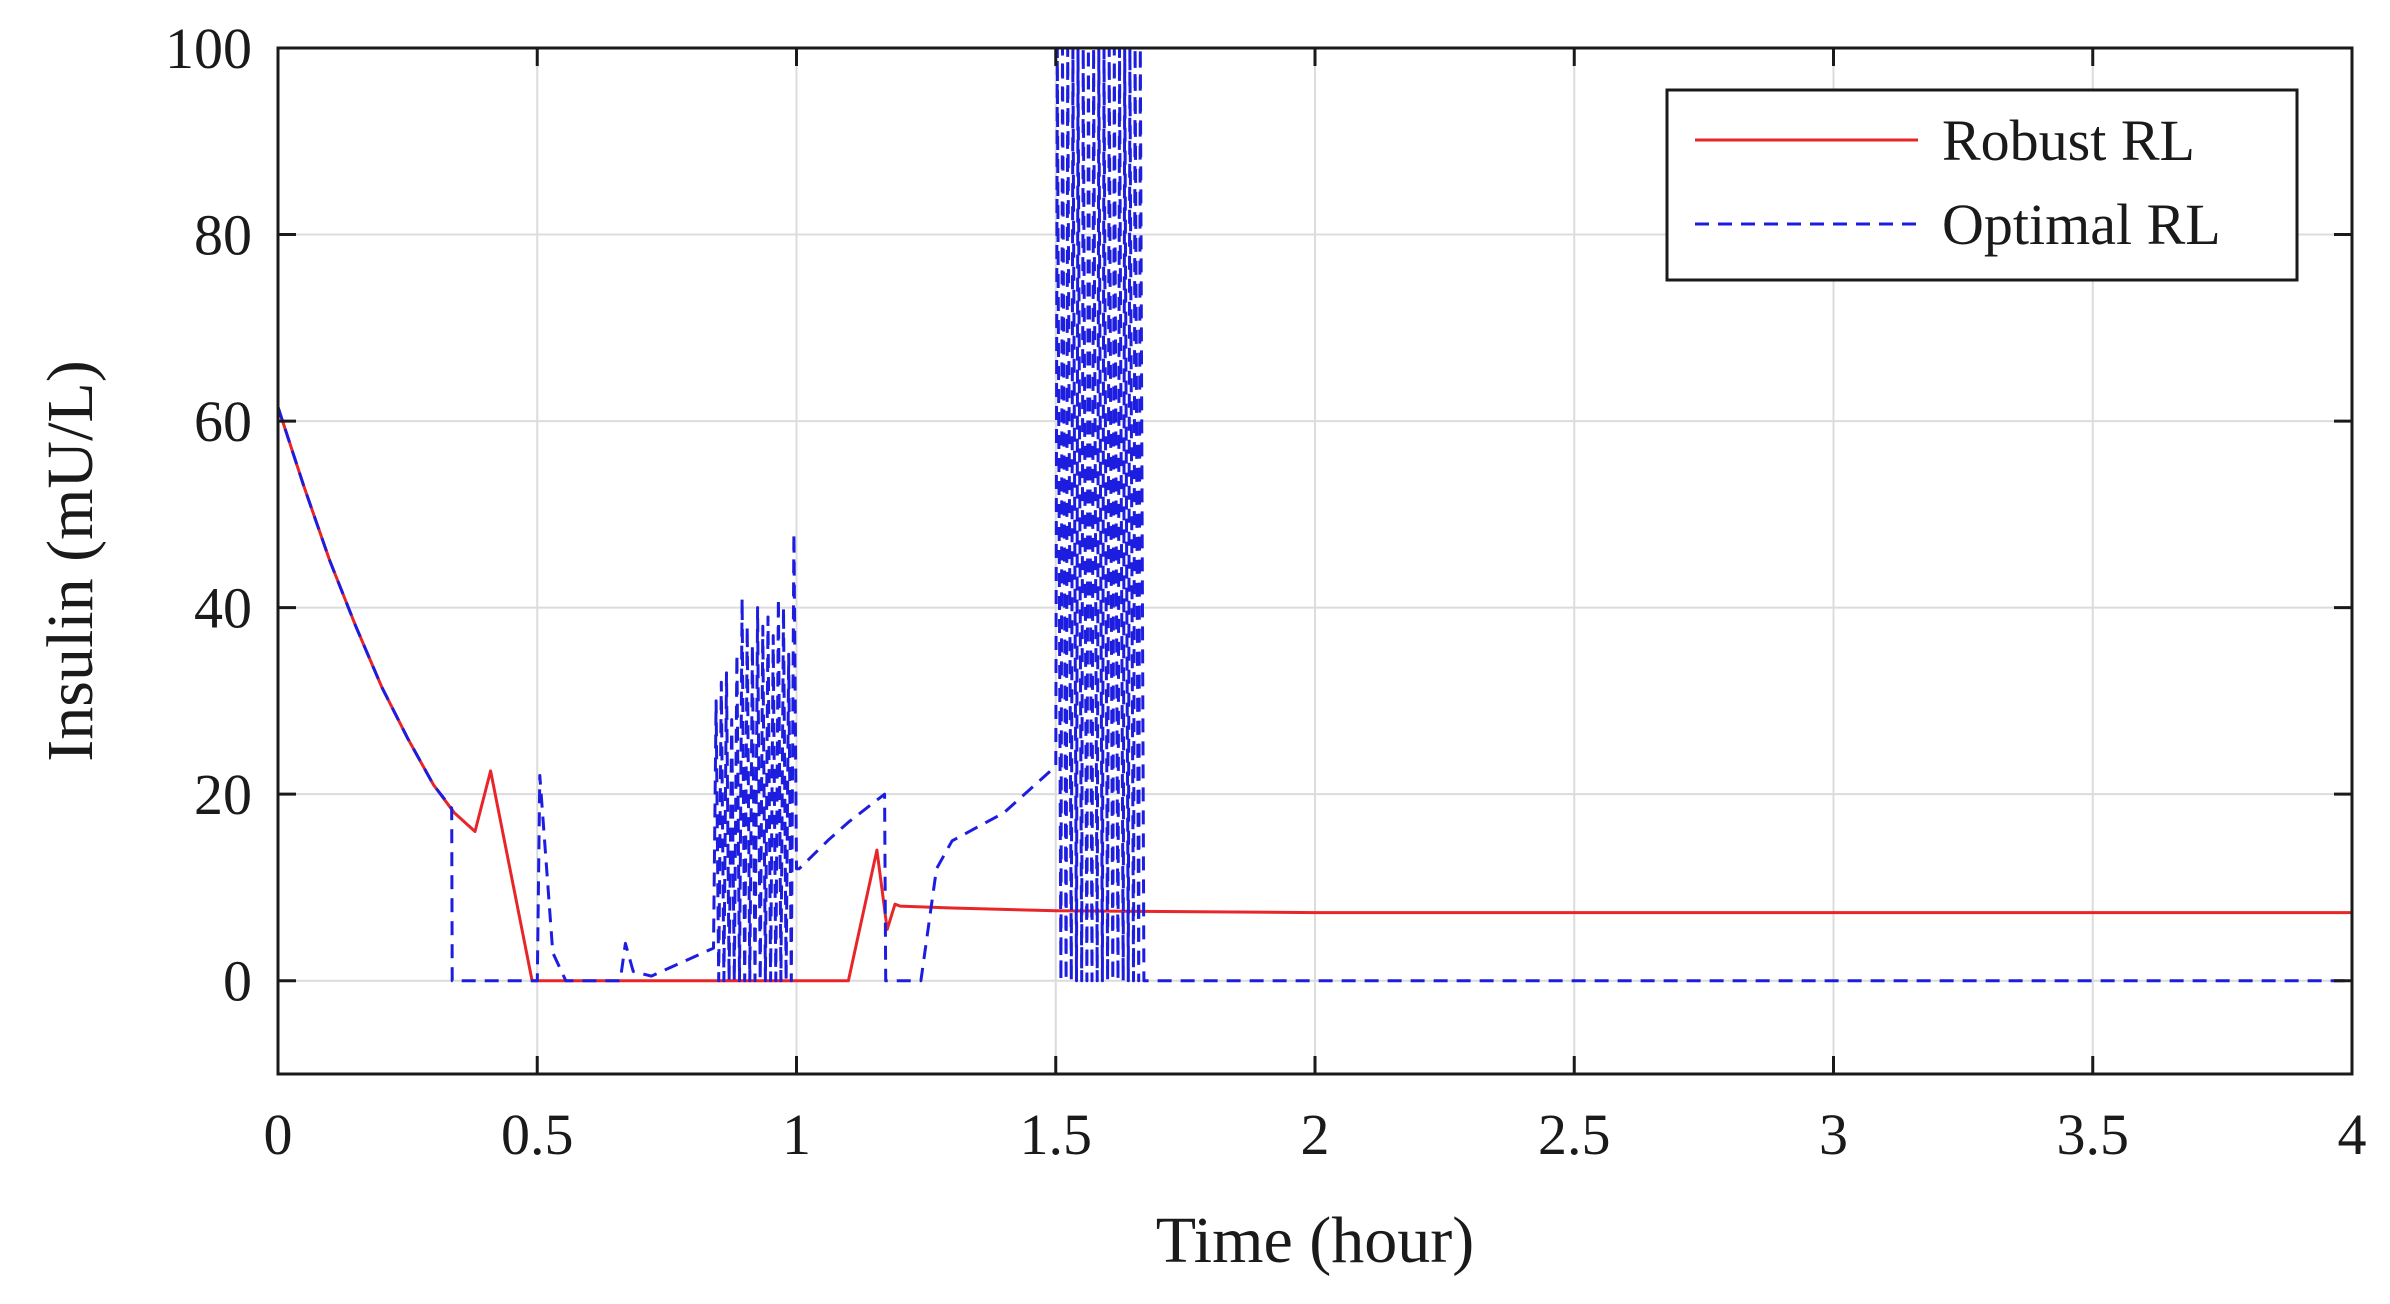  Describe the element at coordinates (223, 235) in the screenshot. I see `y-tick-label: 80` at that location.